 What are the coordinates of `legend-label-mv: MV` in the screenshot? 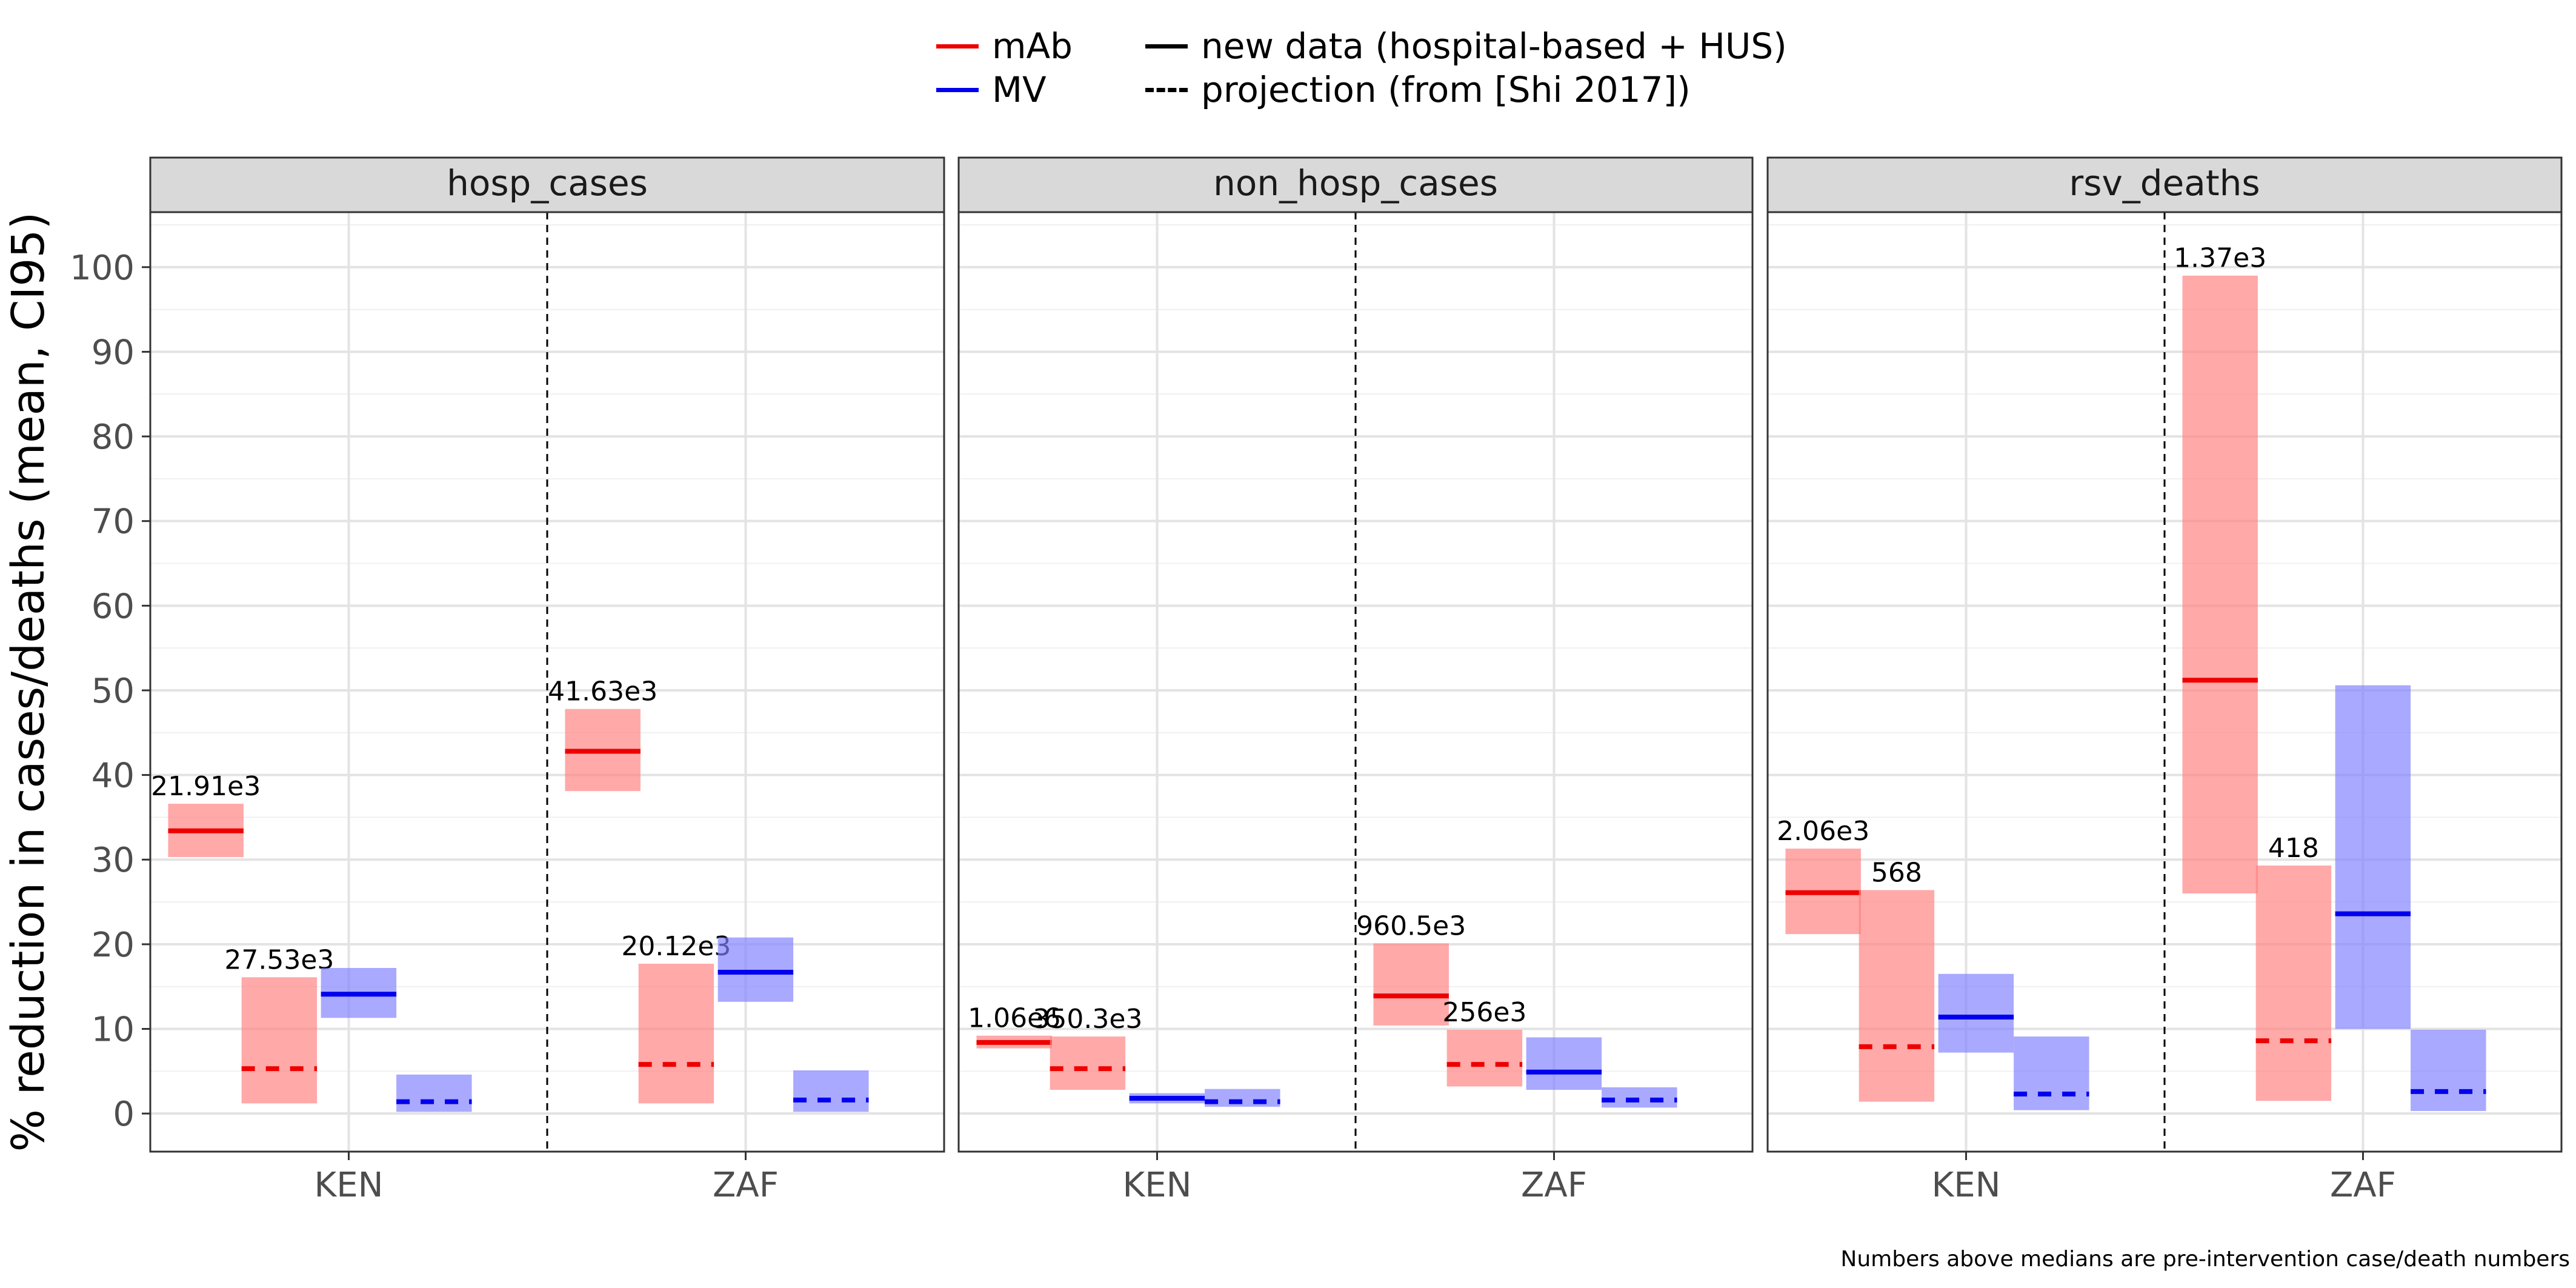 It's located at (1019, 89).